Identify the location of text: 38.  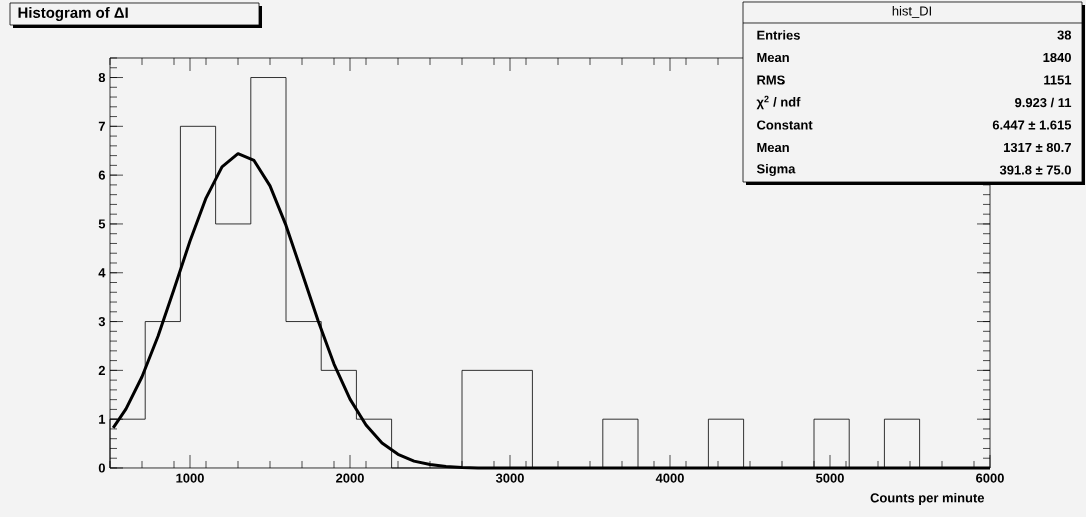
(1064, 35).